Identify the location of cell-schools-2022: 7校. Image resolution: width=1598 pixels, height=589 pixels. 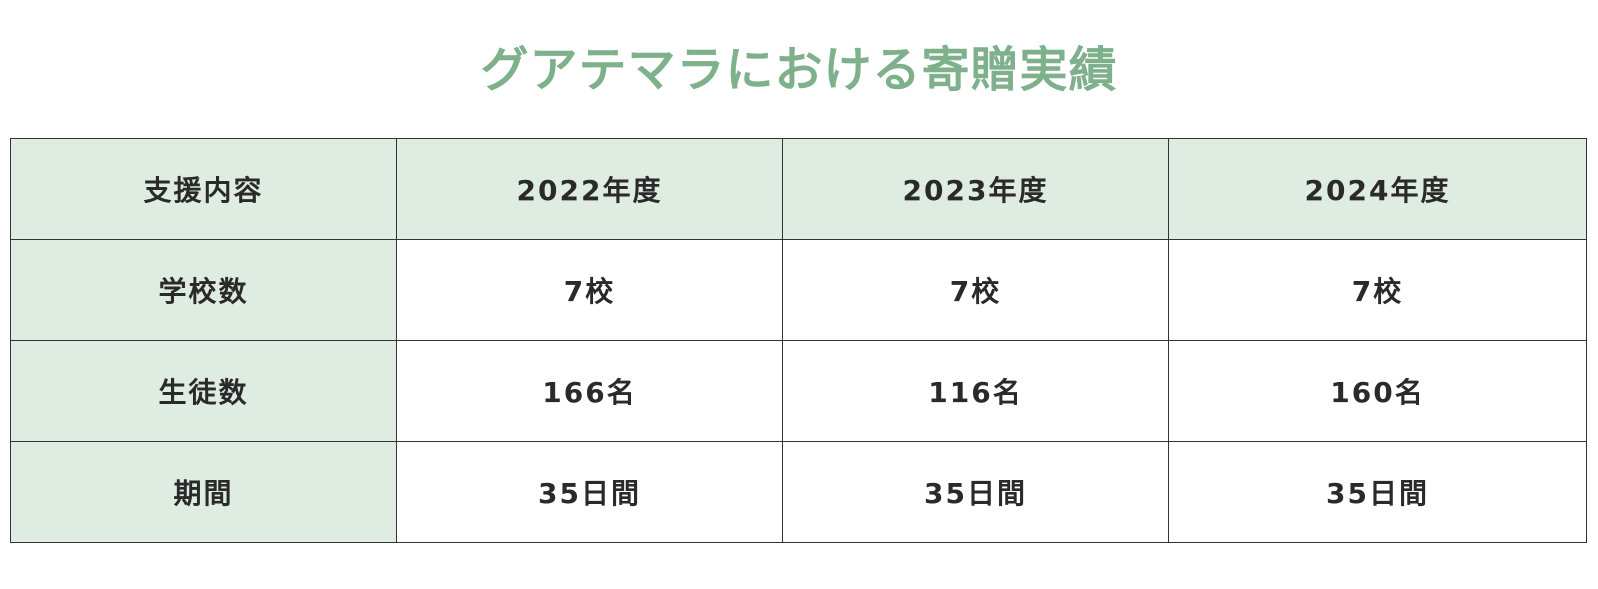
(589, 290).